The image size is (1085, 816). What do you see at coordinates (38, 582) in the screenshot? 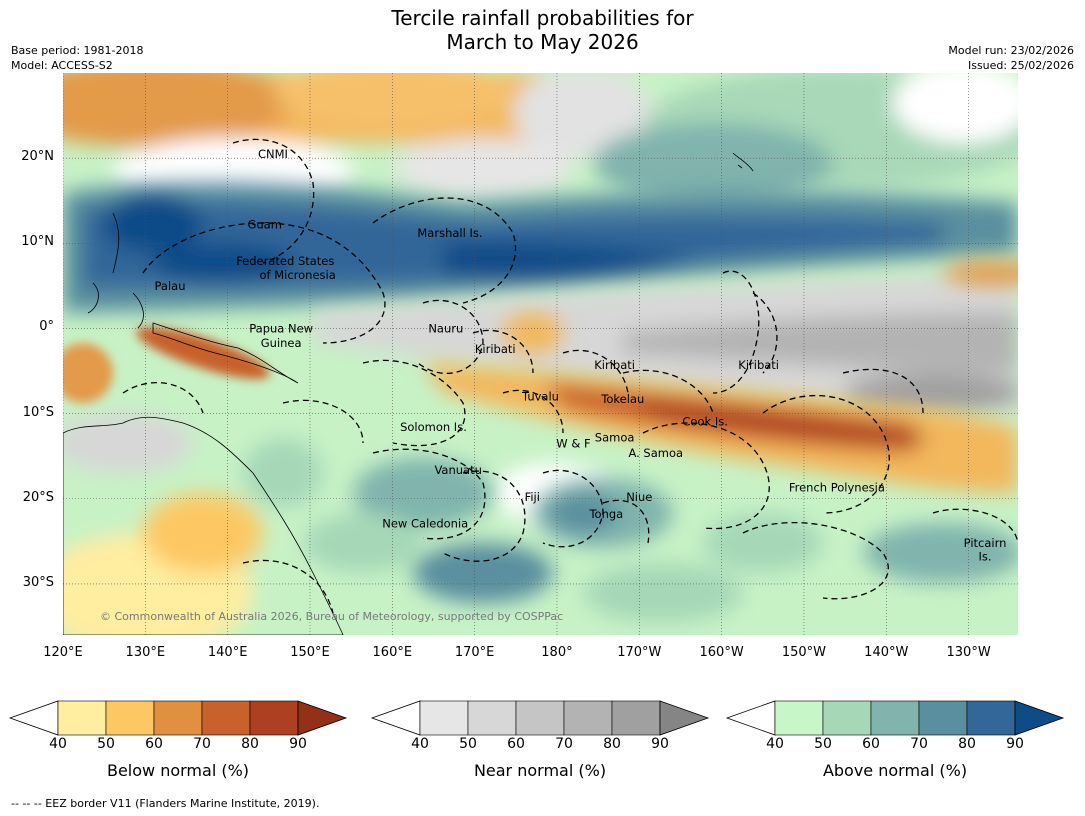
I see `latitude-tick-label: 30°S` at bounding box center [38, 582].